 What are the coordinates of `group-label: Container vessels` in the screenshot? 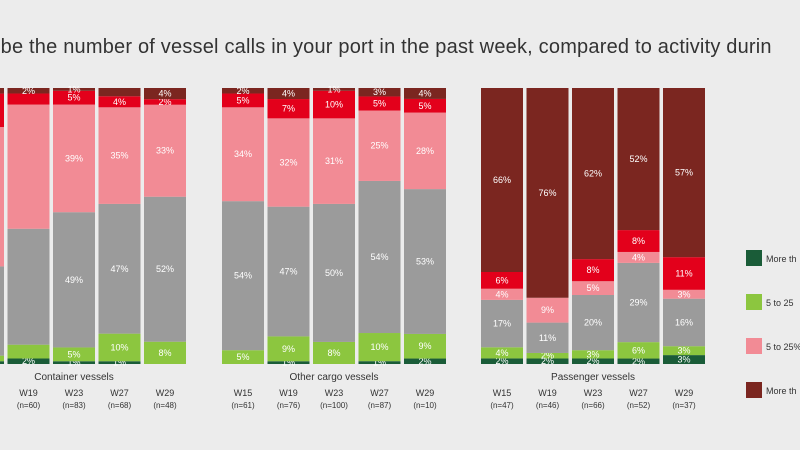 It's located at (73, 377).